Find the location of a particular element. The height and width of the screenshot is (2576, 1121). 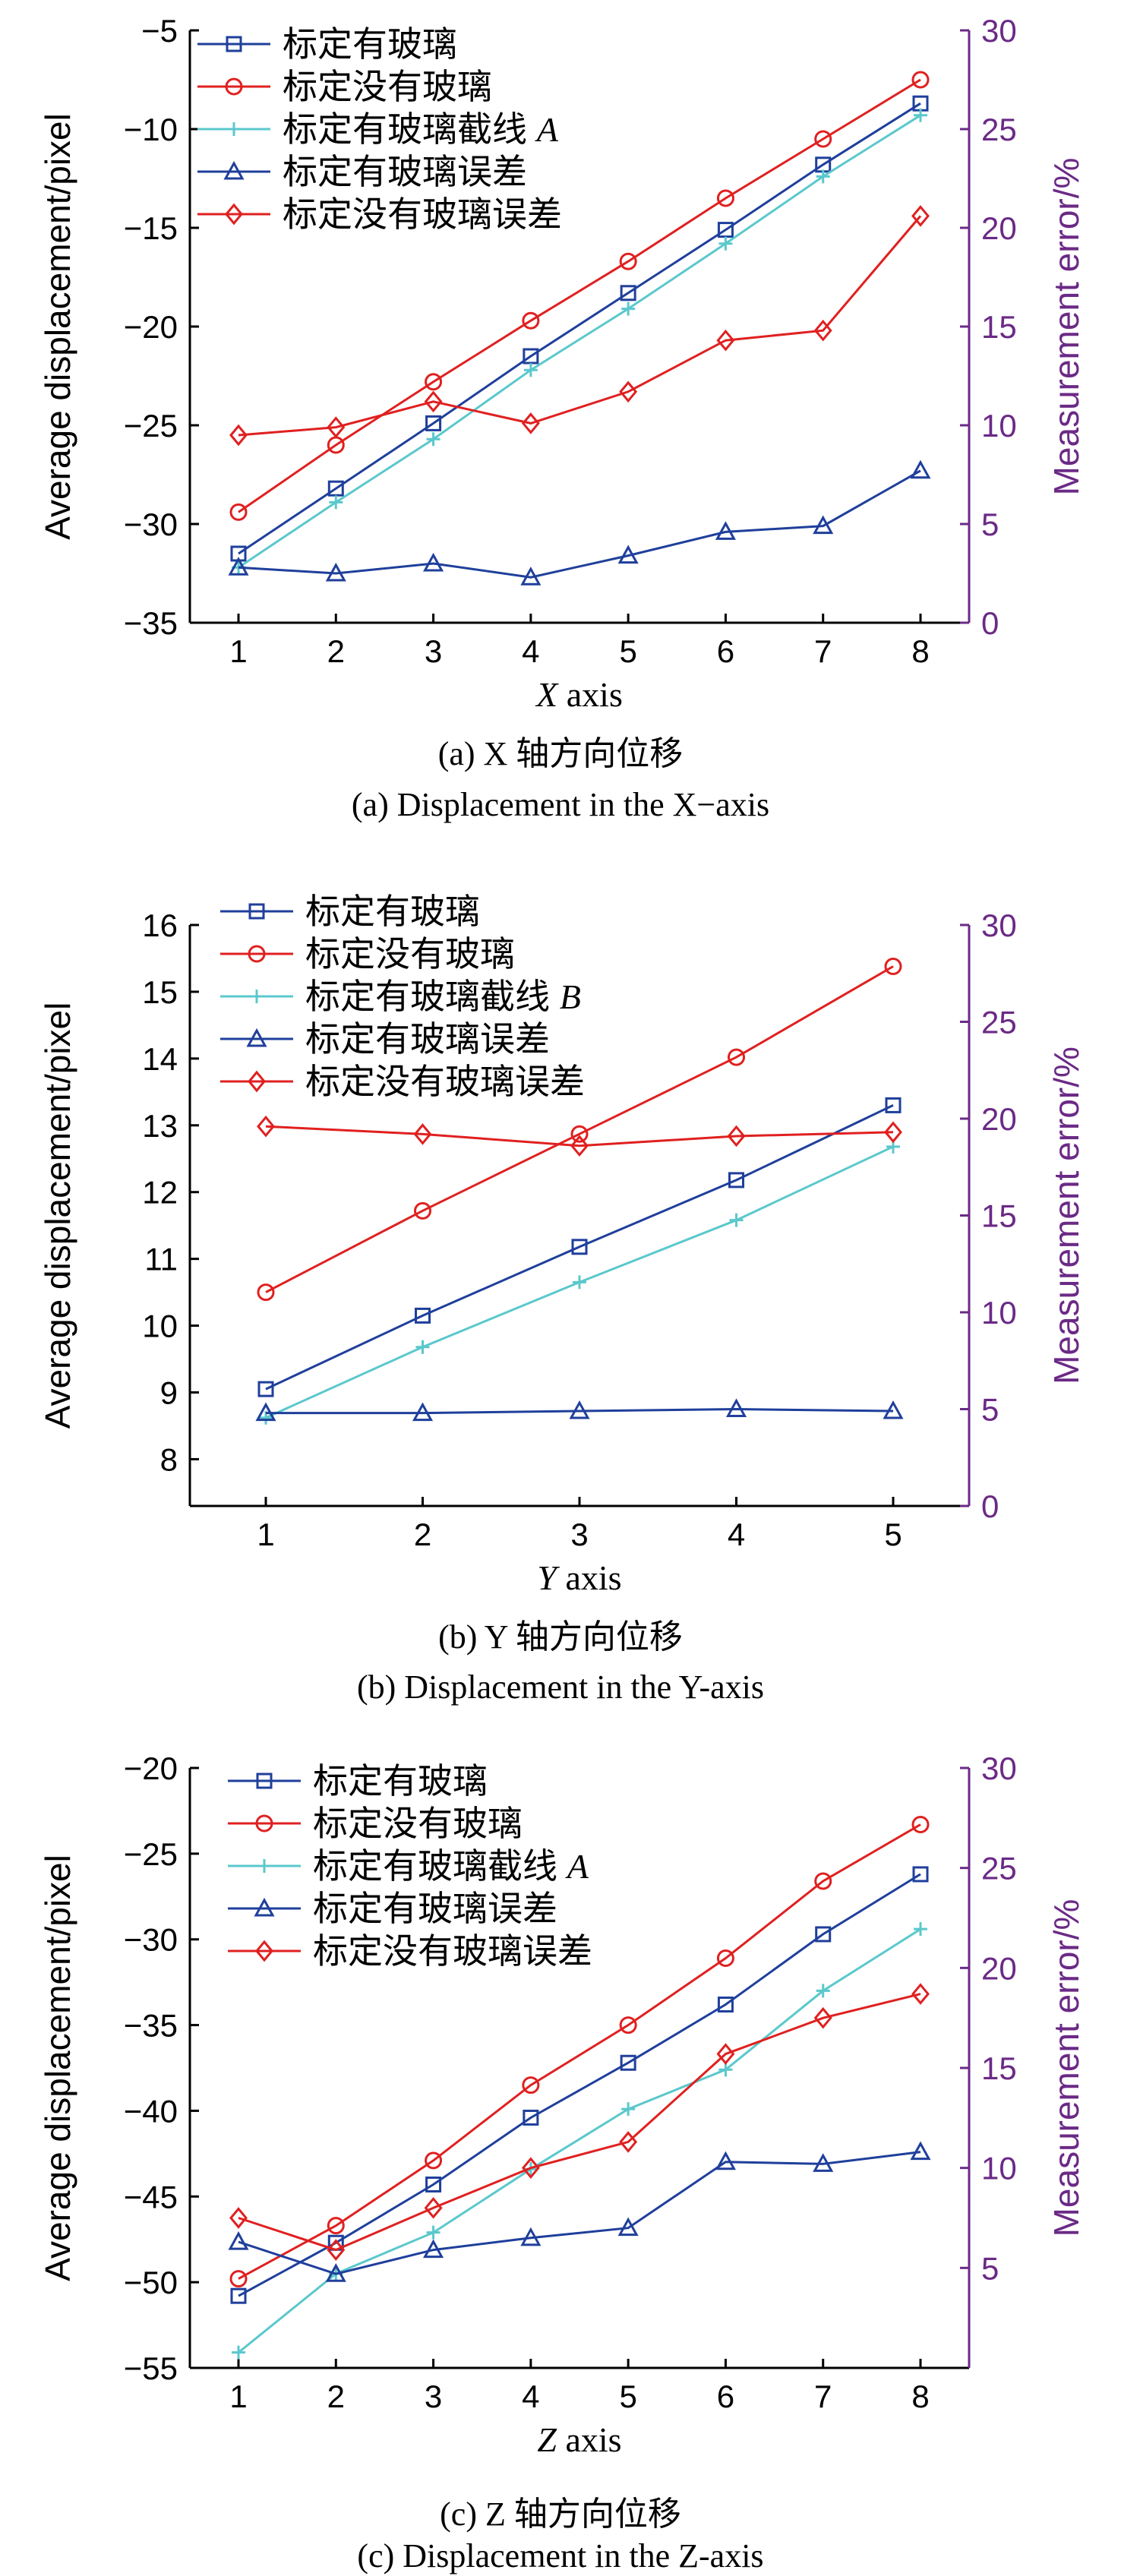

y-tick-label: 15 is located at coordinates (160, 992).